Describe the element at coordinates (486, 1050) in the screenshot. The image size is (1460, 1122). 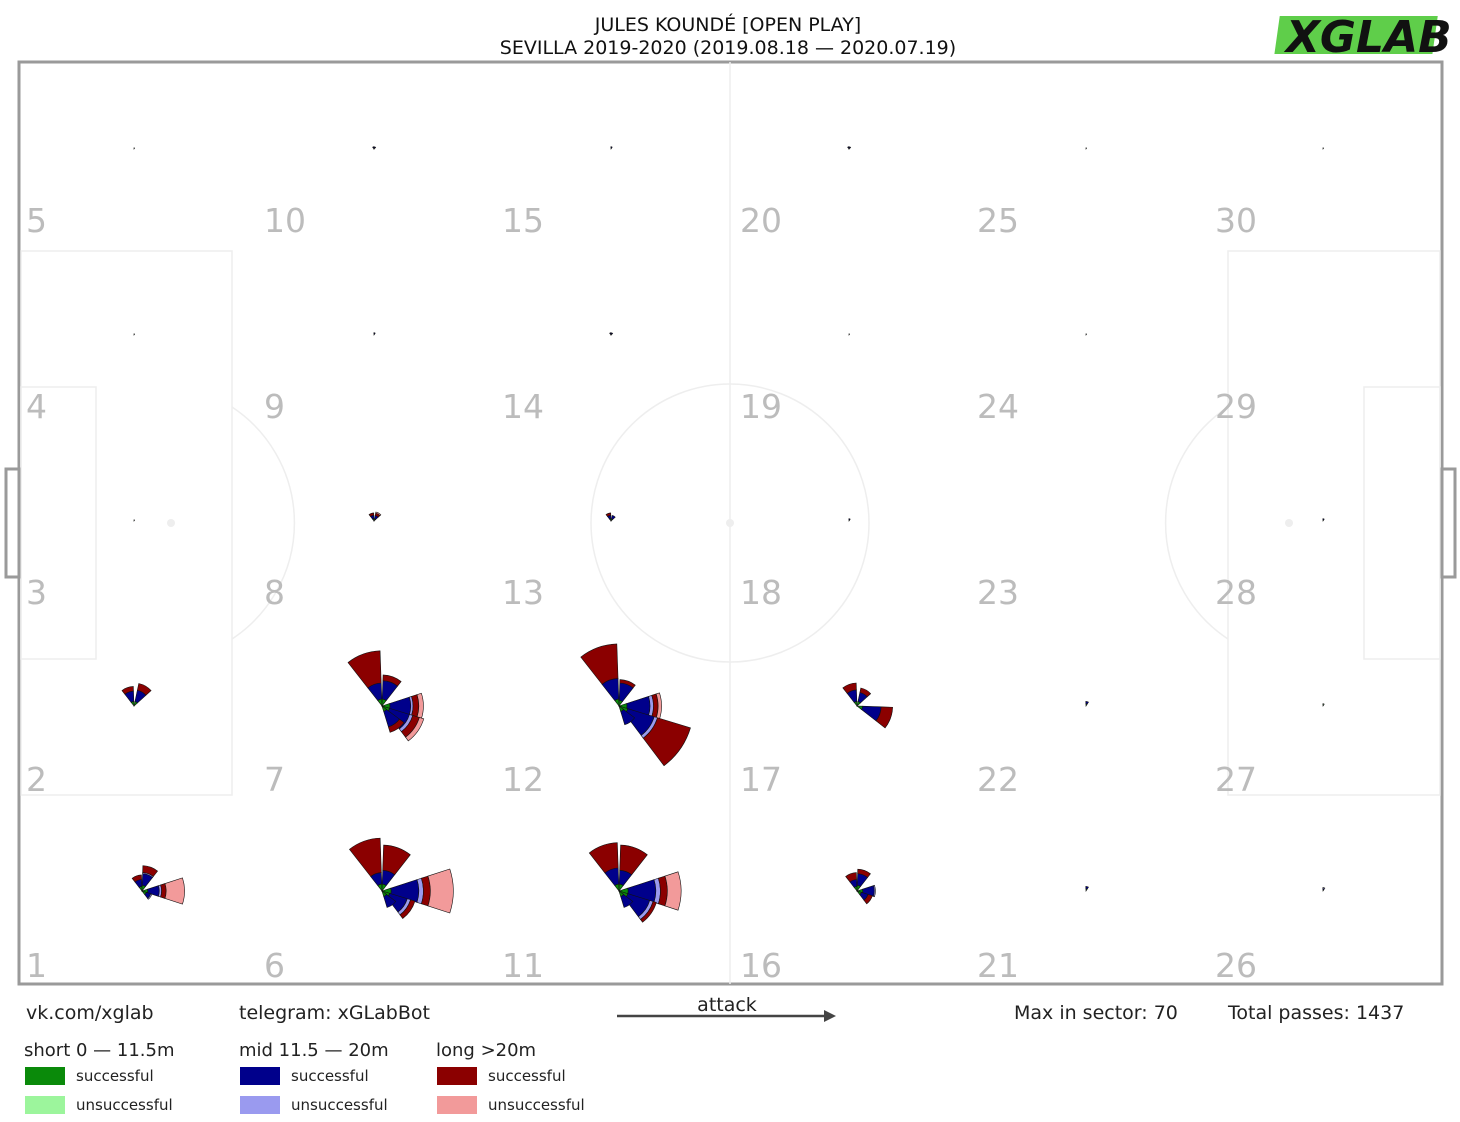
I see `legend-group-title-2: long >20m` at that location.